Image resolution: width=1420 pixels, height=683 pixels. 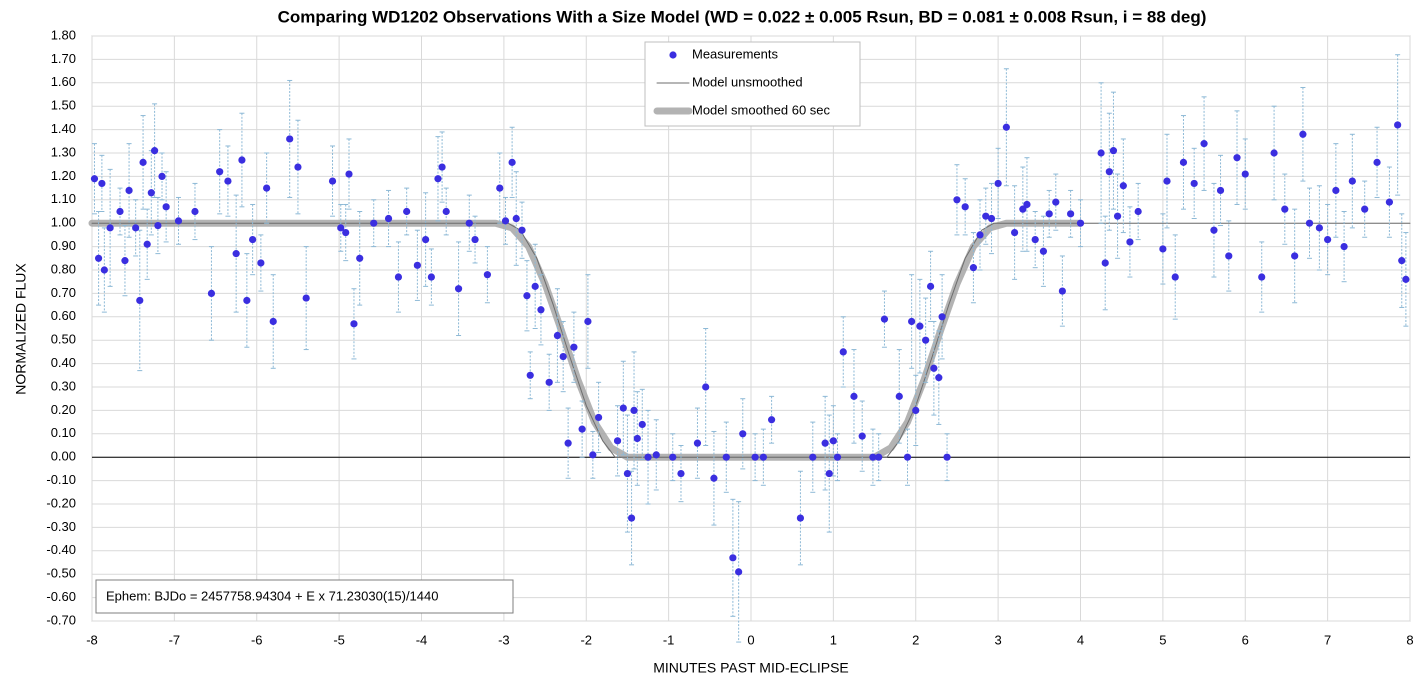 What do you see at coordinates (833, 639) in the screenshot?
I see `x-tick-label: 1` at bounding box center [833, 639].